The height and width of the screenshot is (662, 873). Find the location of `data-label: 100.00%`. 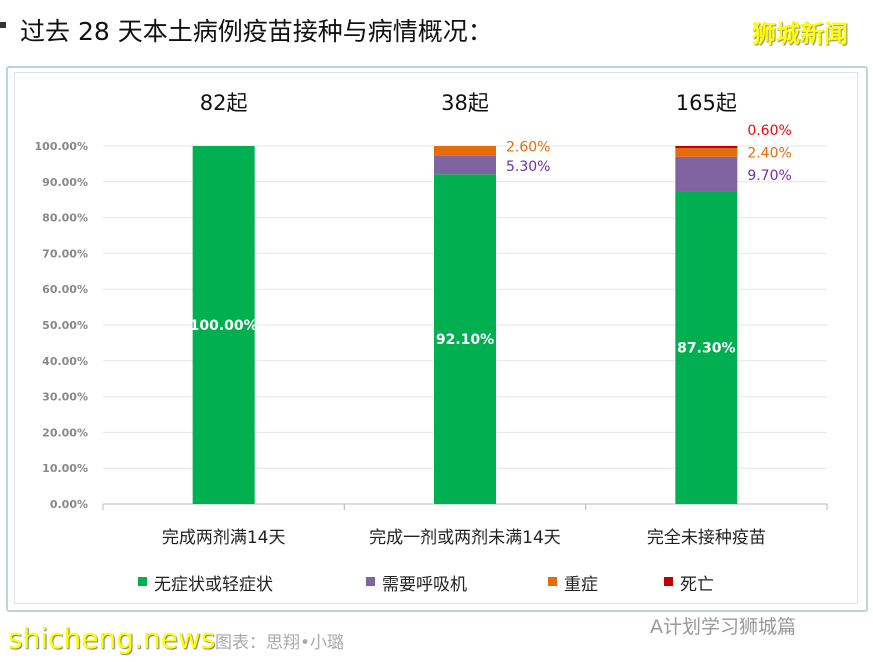

data-label: 100.00% is located at coordinates (224, 326).